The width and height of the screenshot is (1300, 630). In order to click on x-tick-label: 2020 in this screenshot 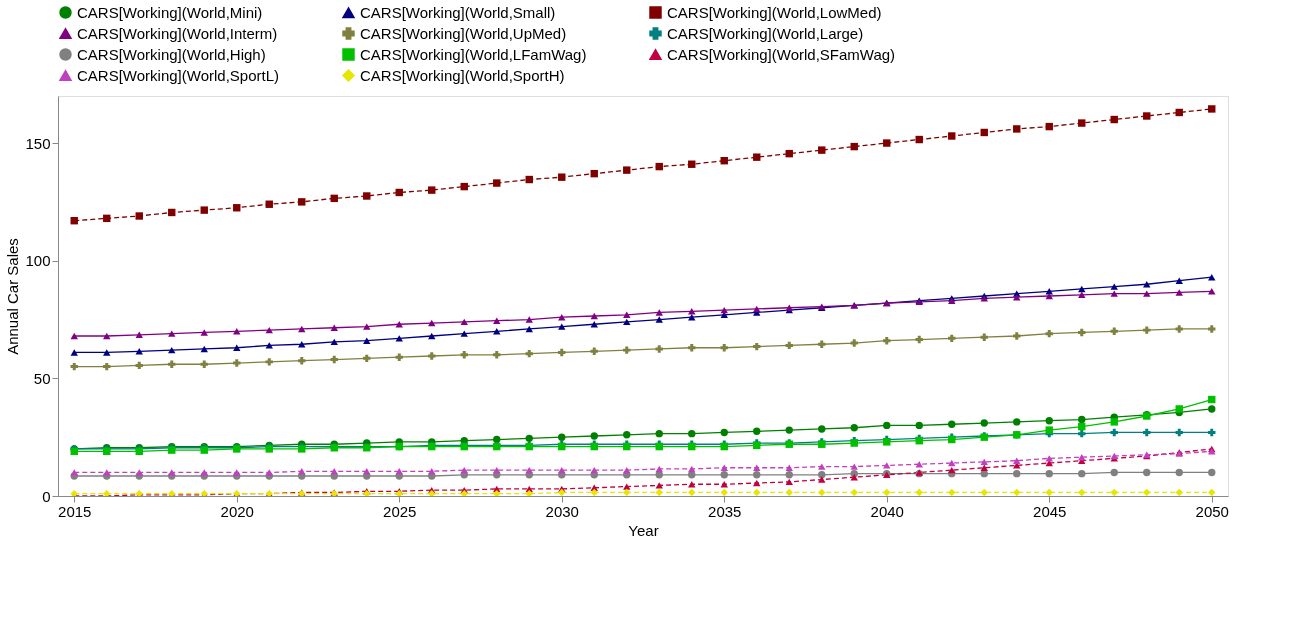, I will do `click(237, 511)`.